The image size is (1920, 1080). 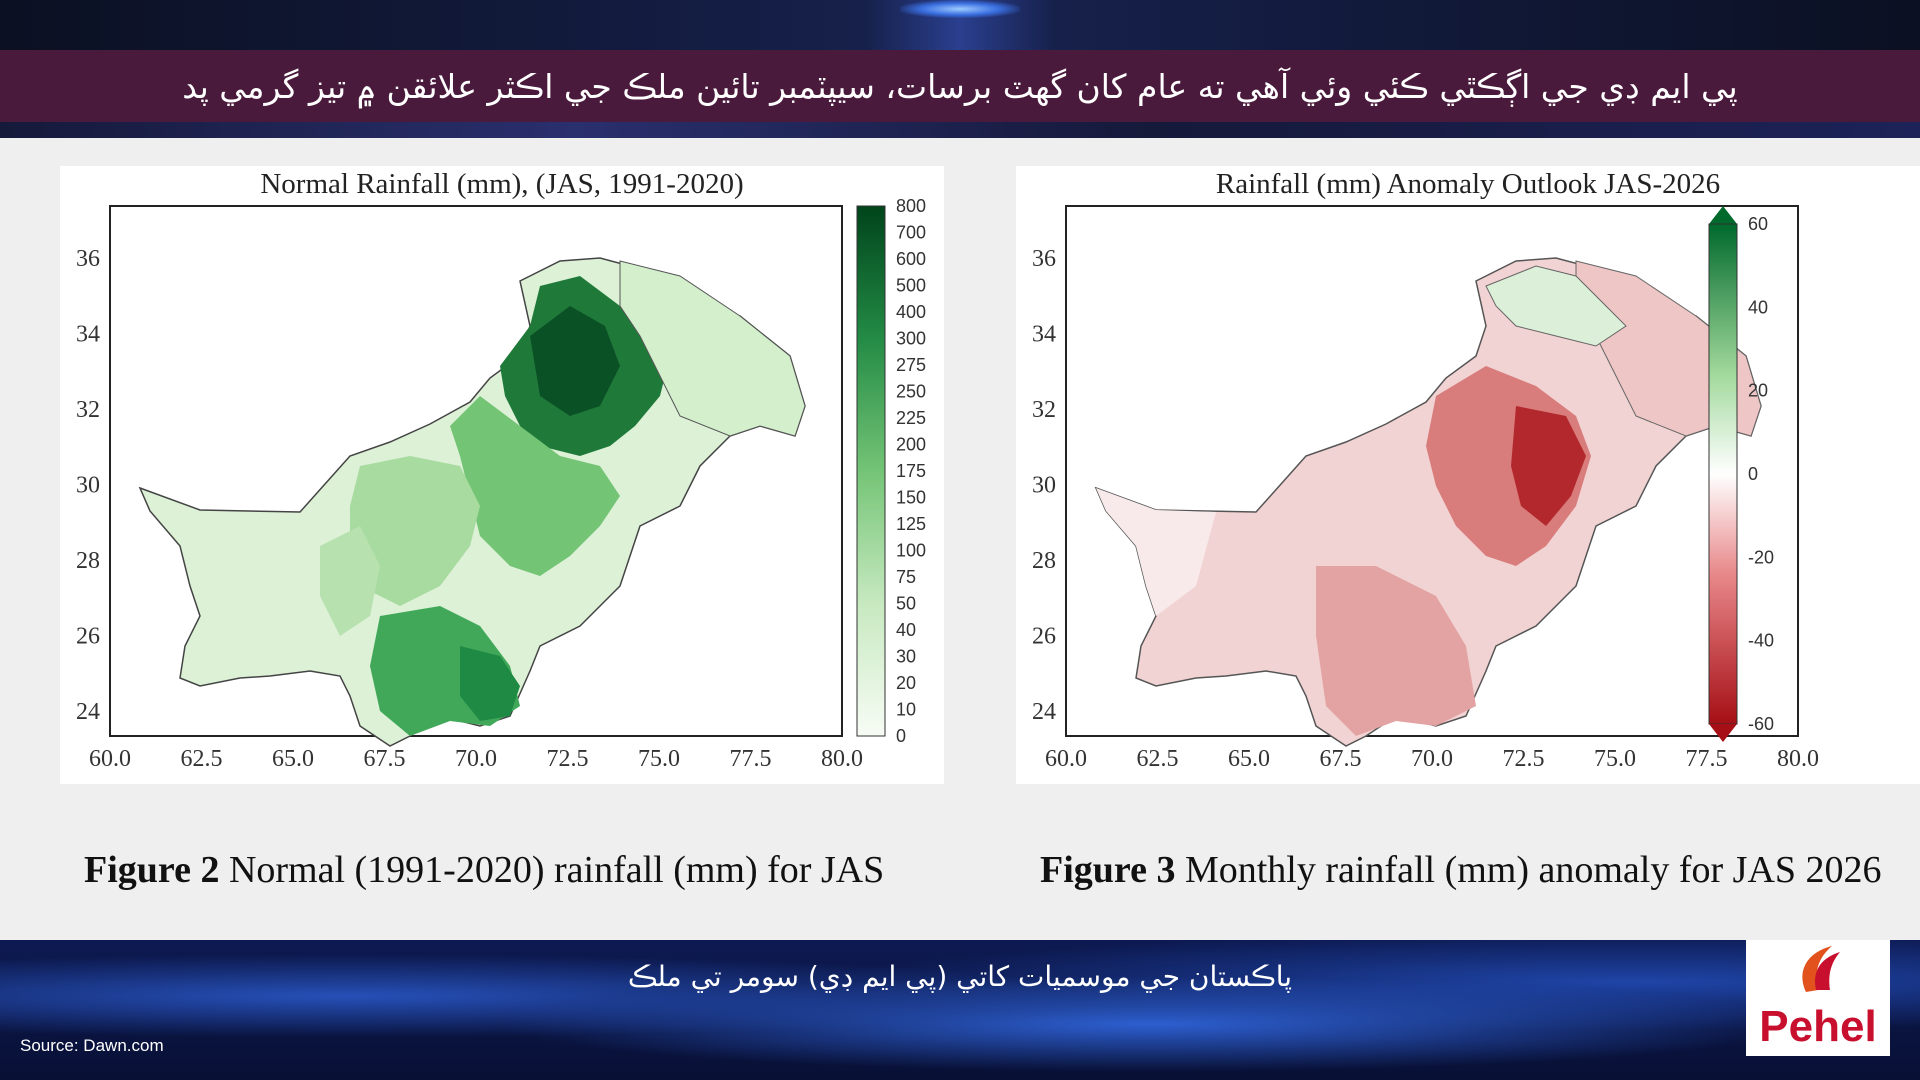 What do you see at coordinates (911, 471) in the screenshot?
I see `colorbar-label: 175` at bounding box center [911, 471].